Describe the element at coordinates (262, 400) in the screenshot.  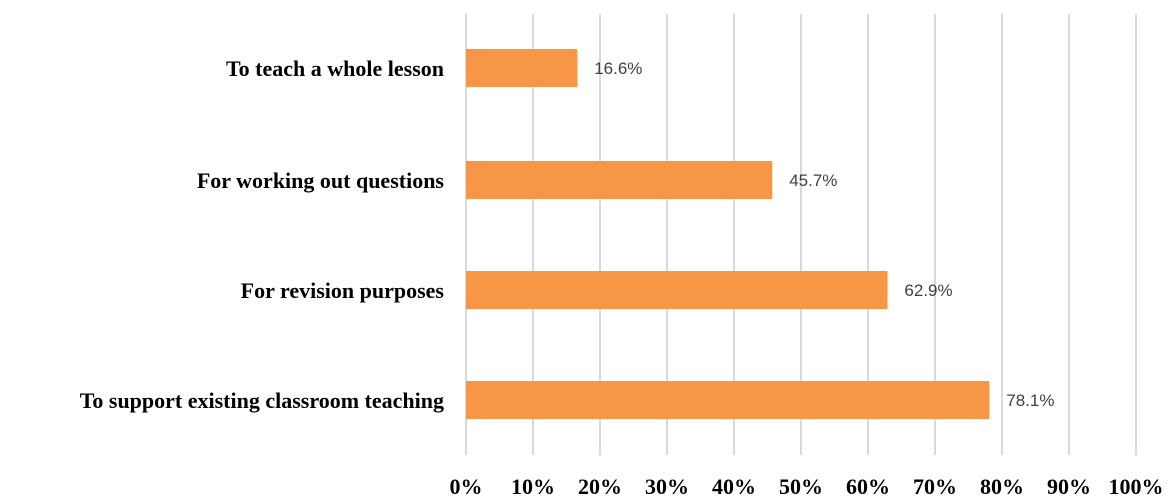
I see `category-label: To support existing classroom teaching` at that location.